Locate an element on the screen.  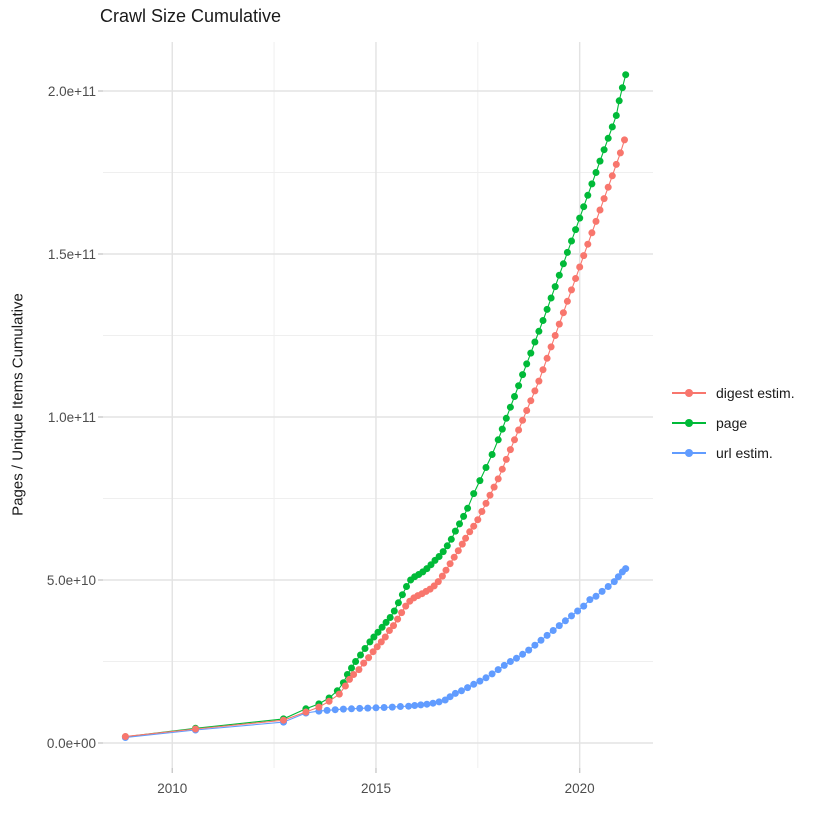
series-url-estim is located at coordinates (375, 653).